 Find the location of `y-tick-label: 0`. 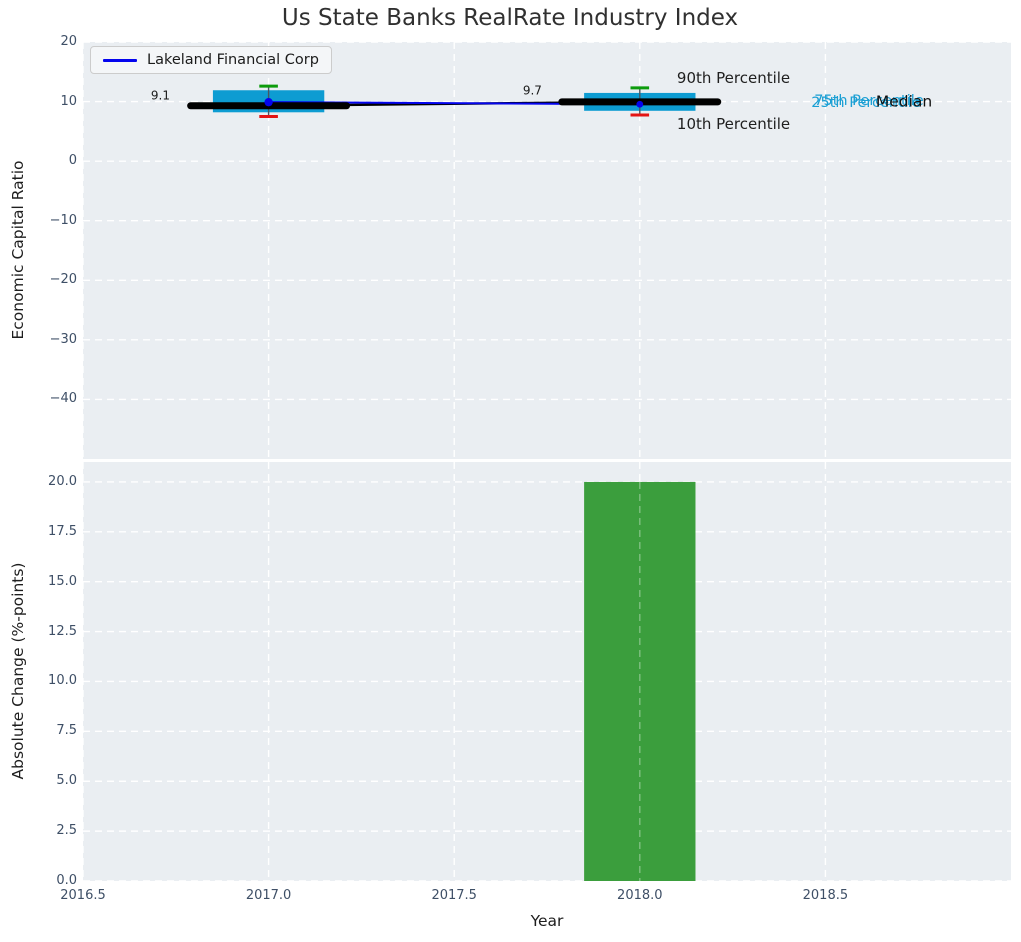

y-tick-label: 0 is located at coordinates (72, 161).